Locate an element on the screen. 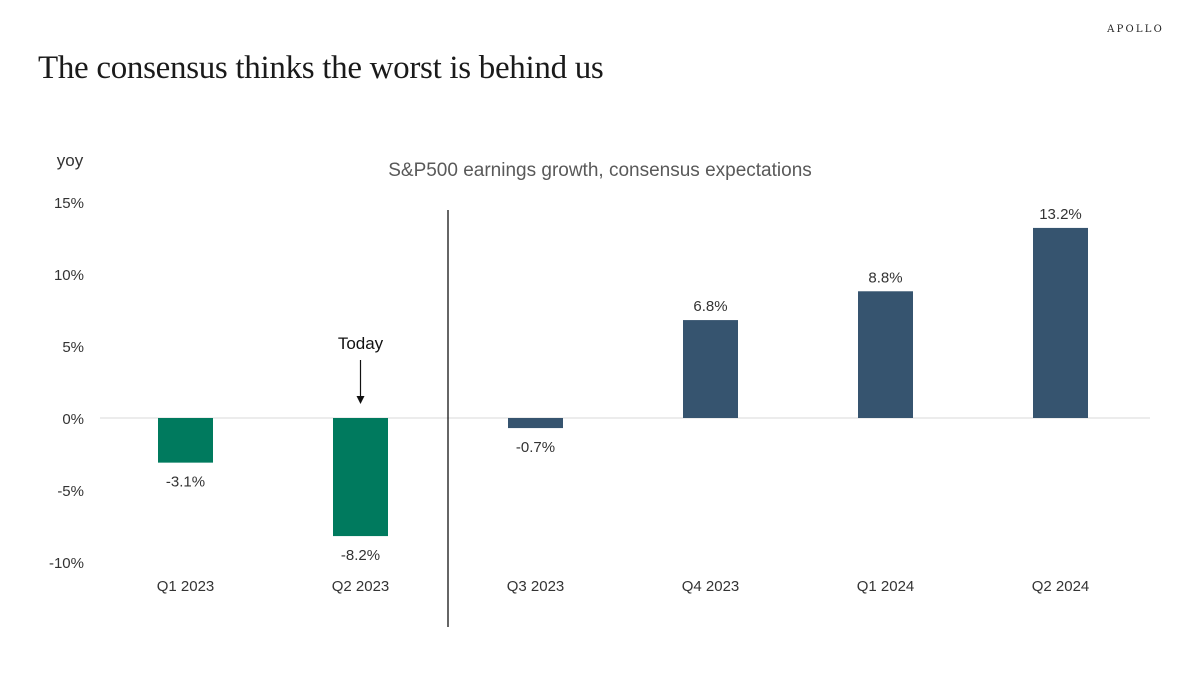  x-tick-label: Q3 2023 is located at coordinates (536, 586).